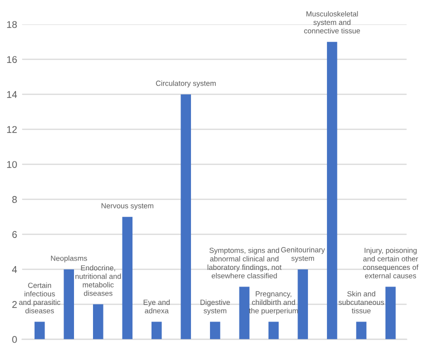  What do you see at coordinates (12, 59) in the screenshot?
I see `y-tick-label: 16` at bounding box center [12, 59].